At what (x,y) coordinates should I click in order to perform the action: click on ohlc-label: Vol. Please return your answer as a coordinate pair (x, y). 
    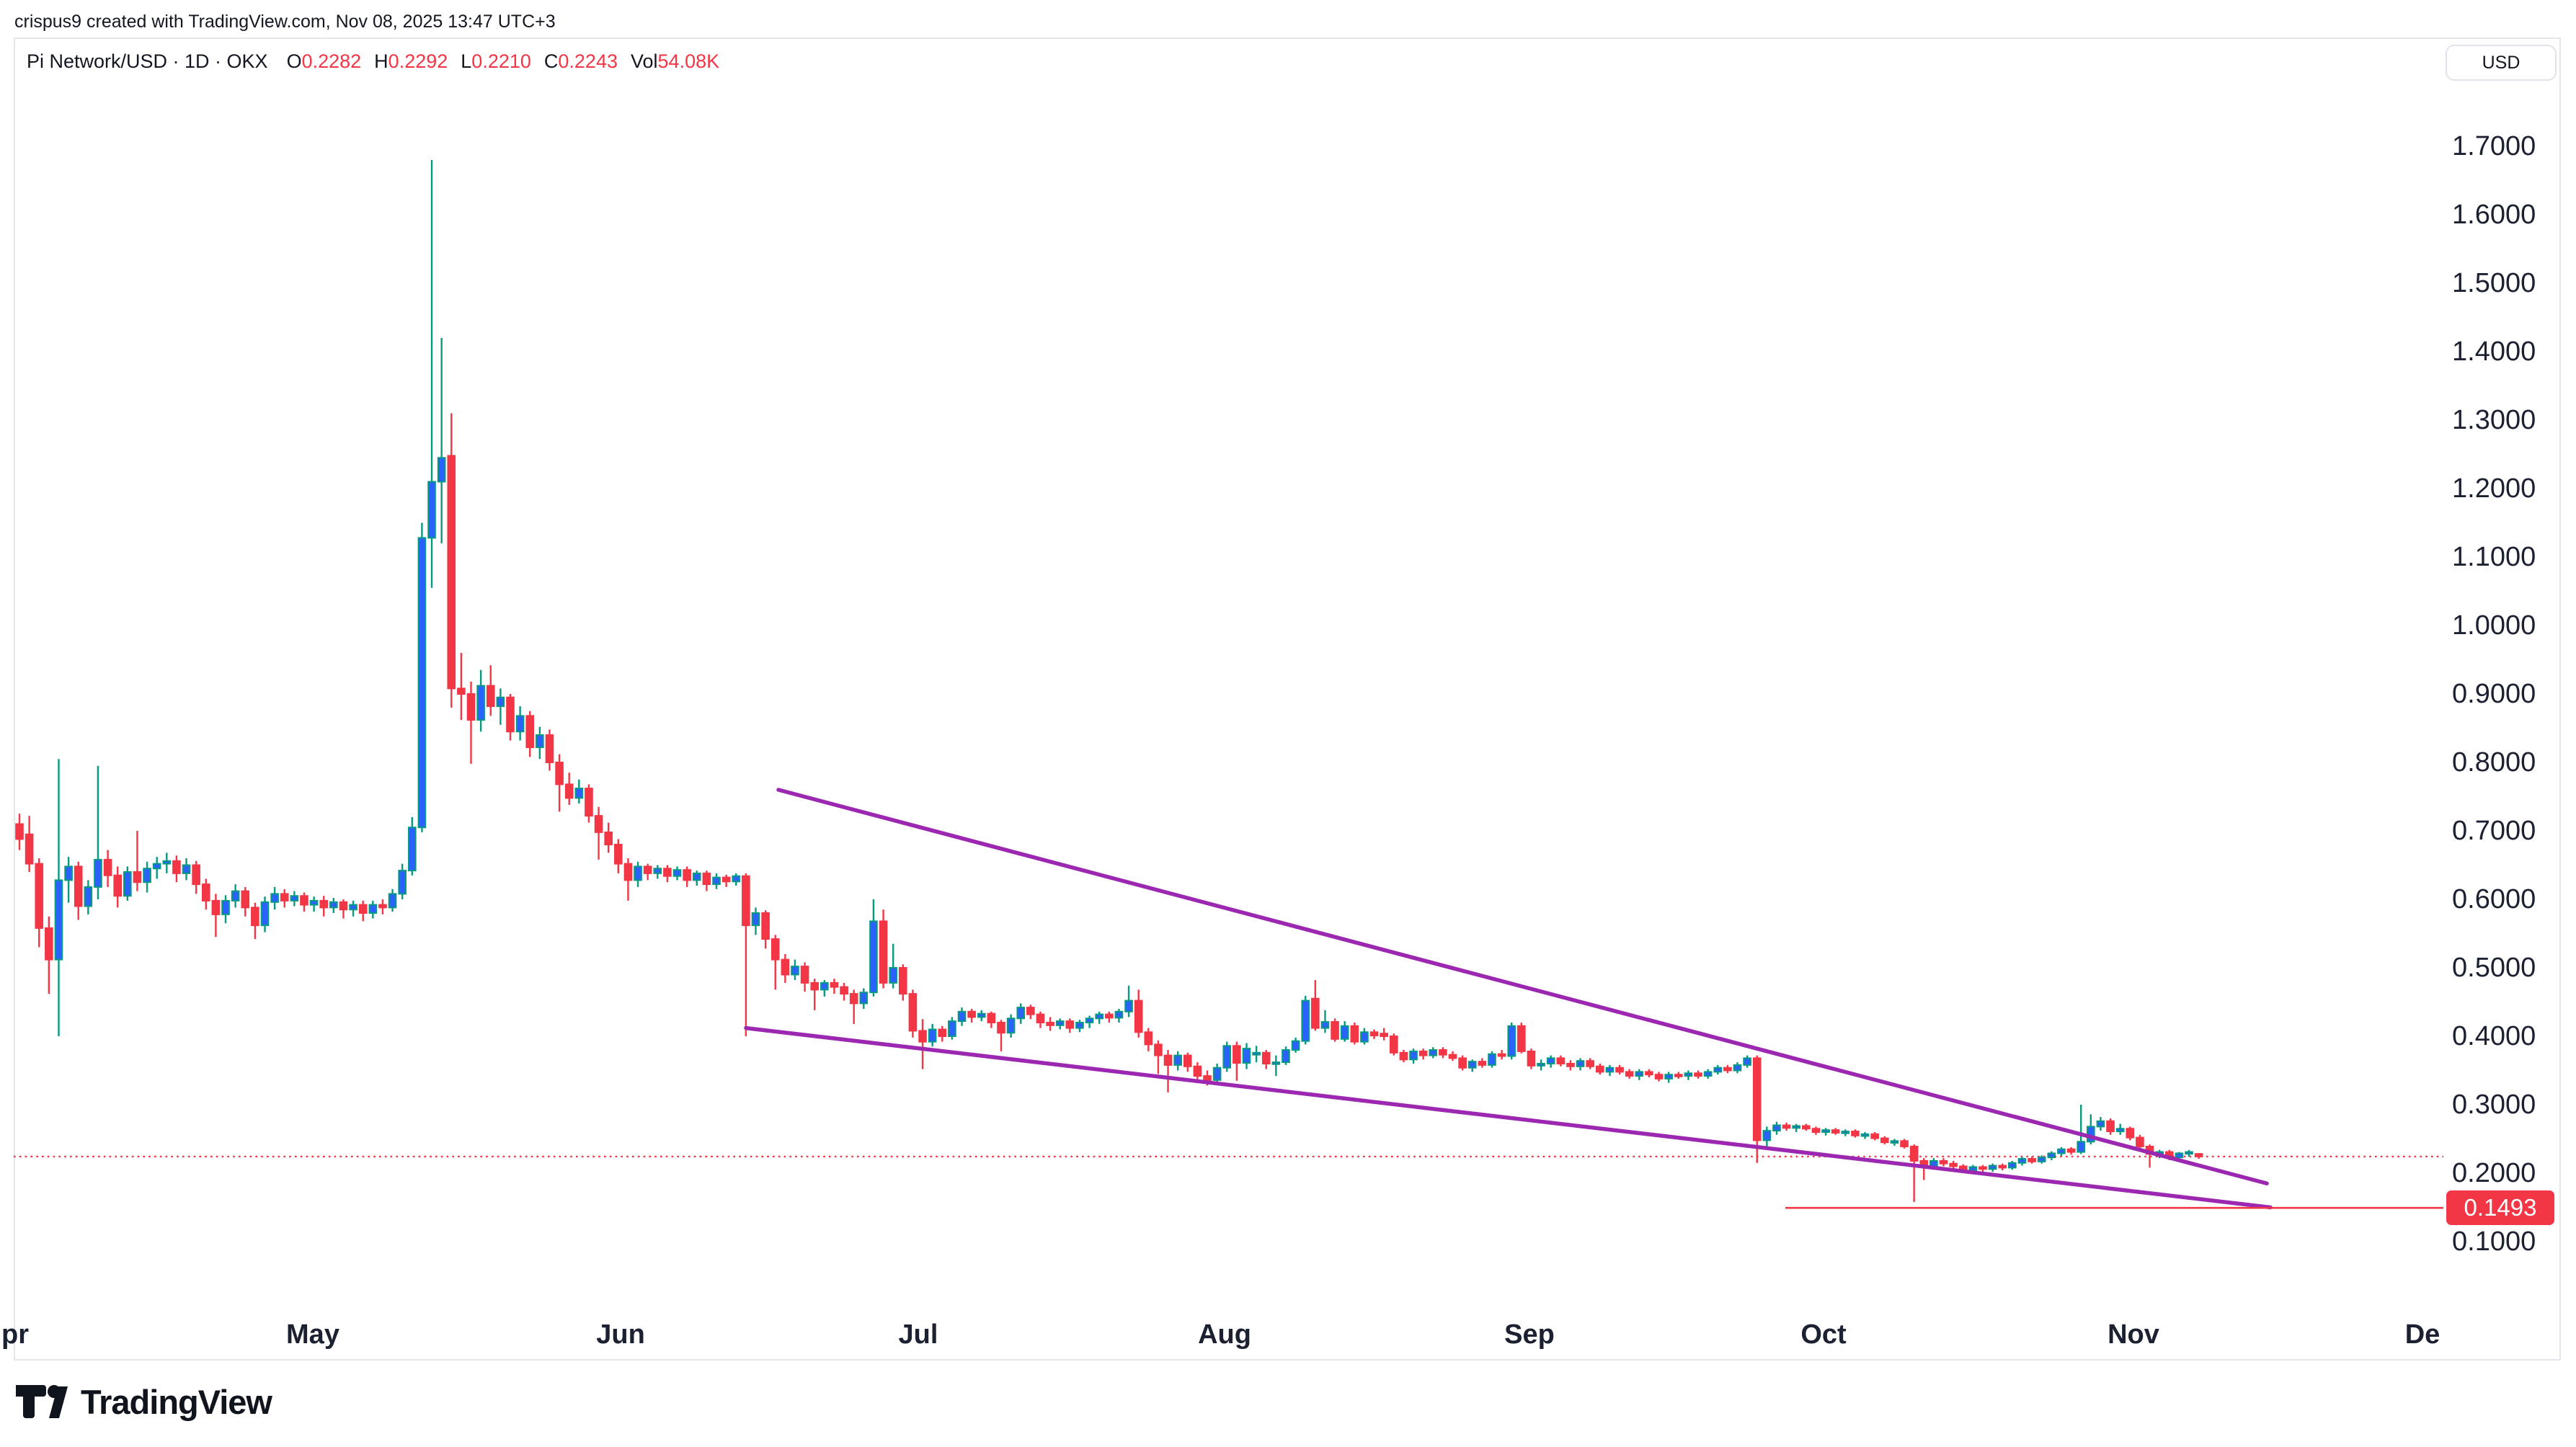
    Looking at the image, I should click on (644, 61).